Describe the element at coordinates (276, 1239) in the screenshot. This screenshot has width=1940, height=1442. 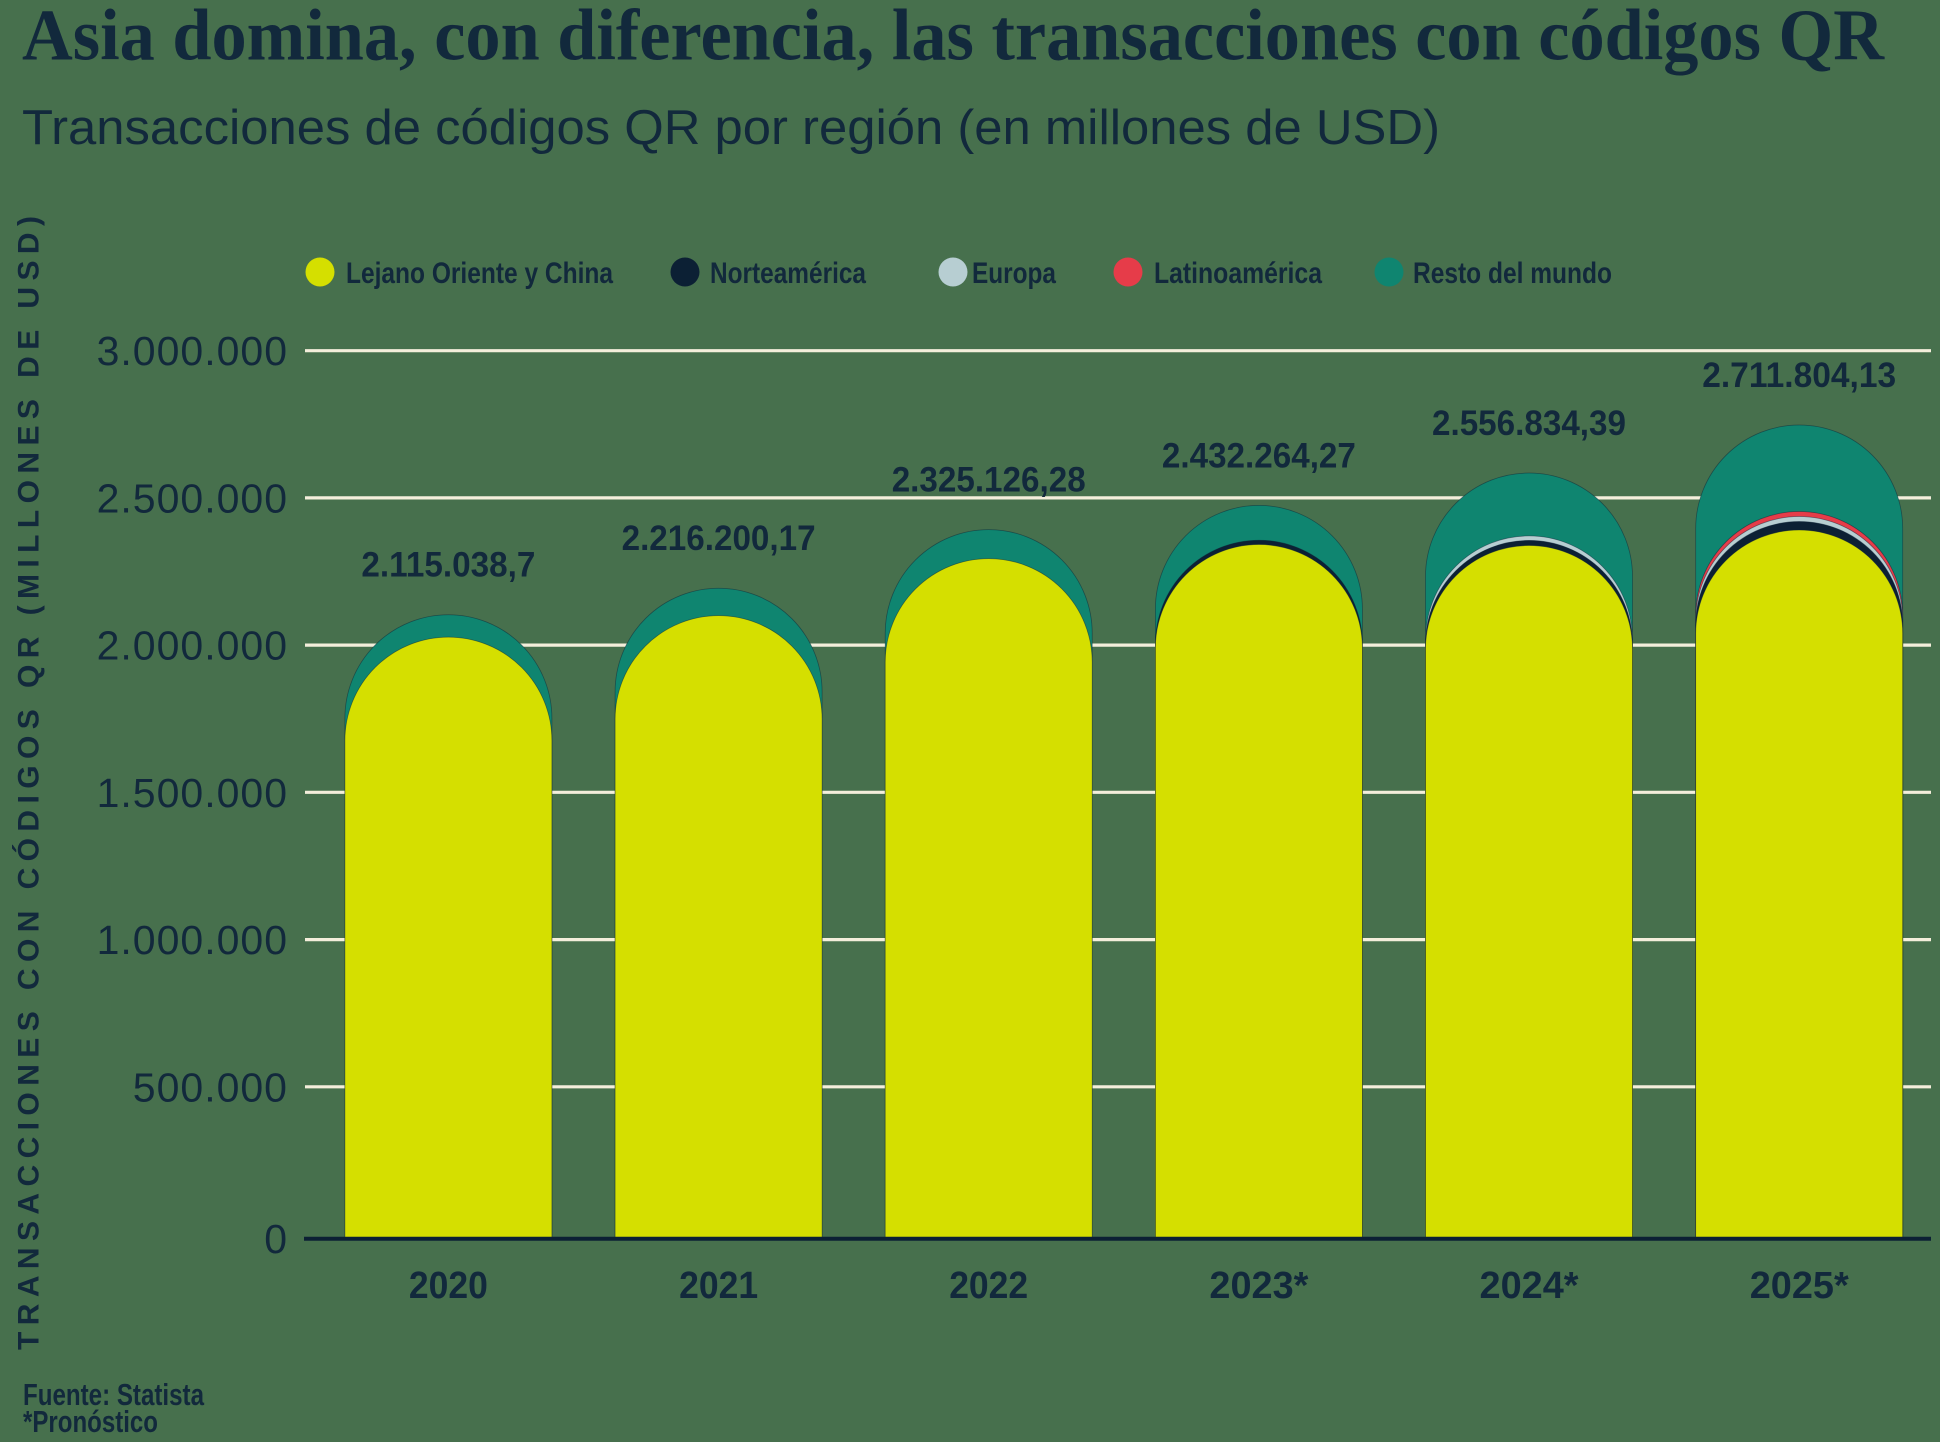
I see `svg-text: 0` at that location.